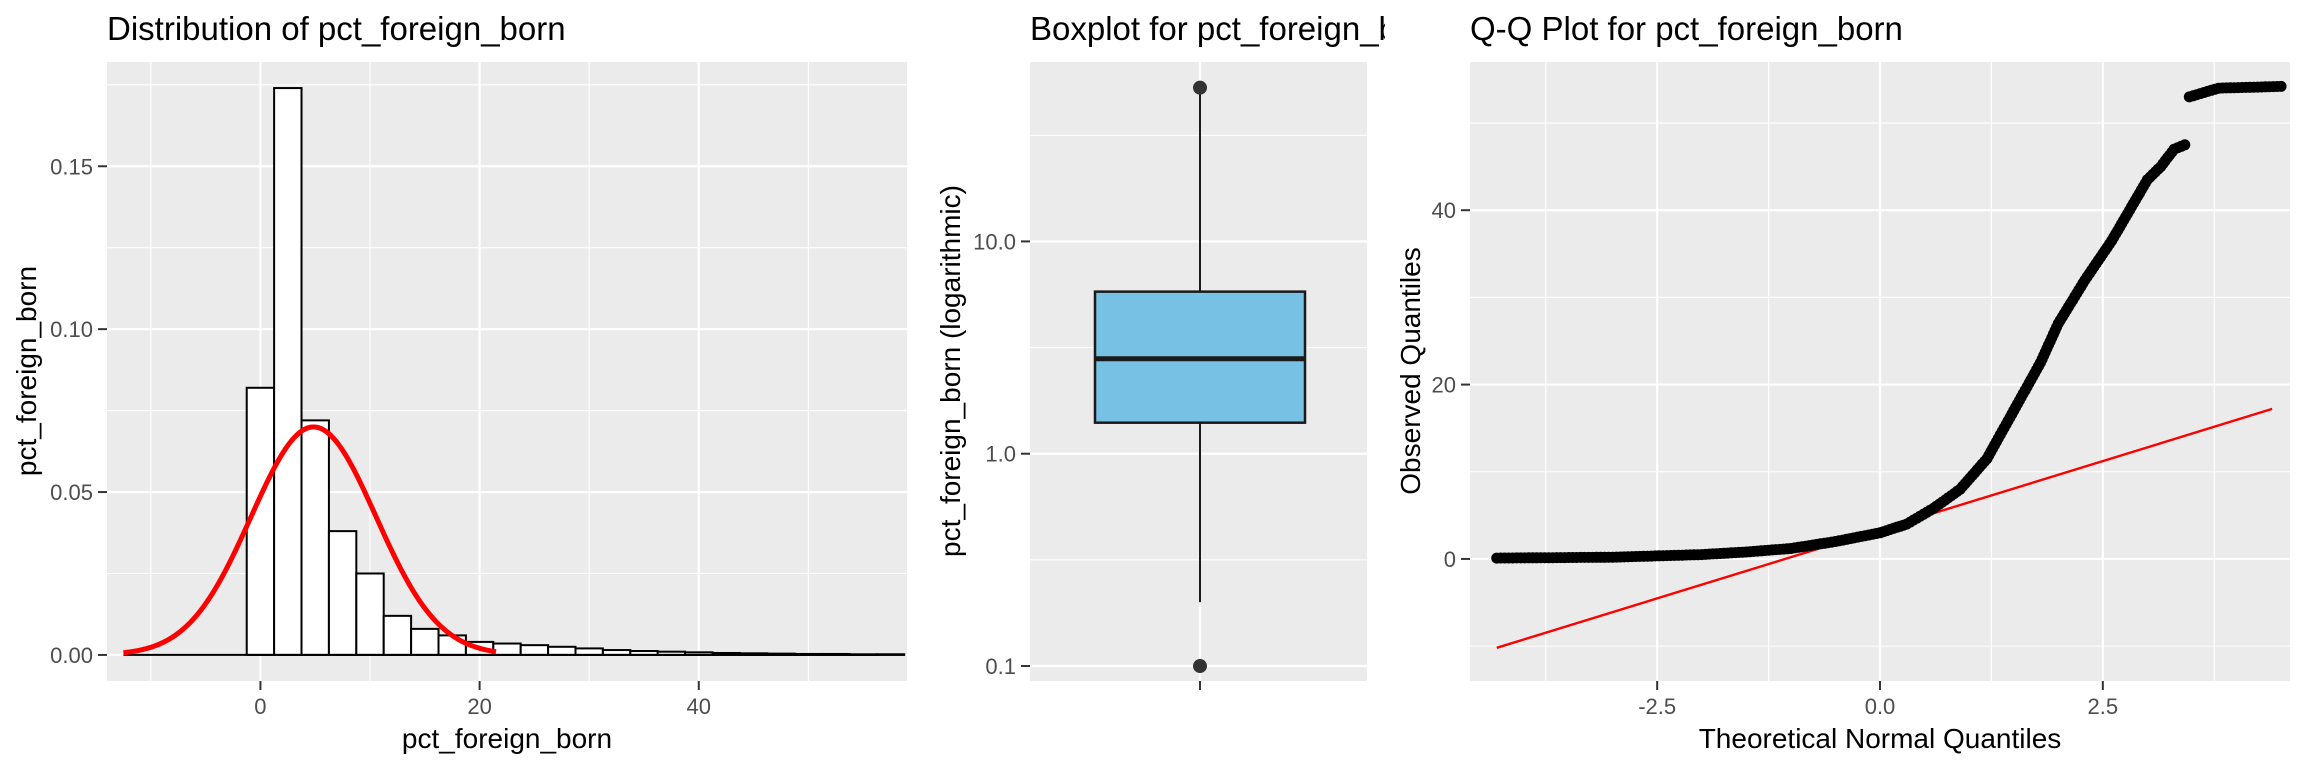 The width and height of the screenshot is (2304, 768). Describe the element at coordinates (336, 28) in the screenshot. I see `histogram-title: Distribution of pct_foreign_born` at that location.